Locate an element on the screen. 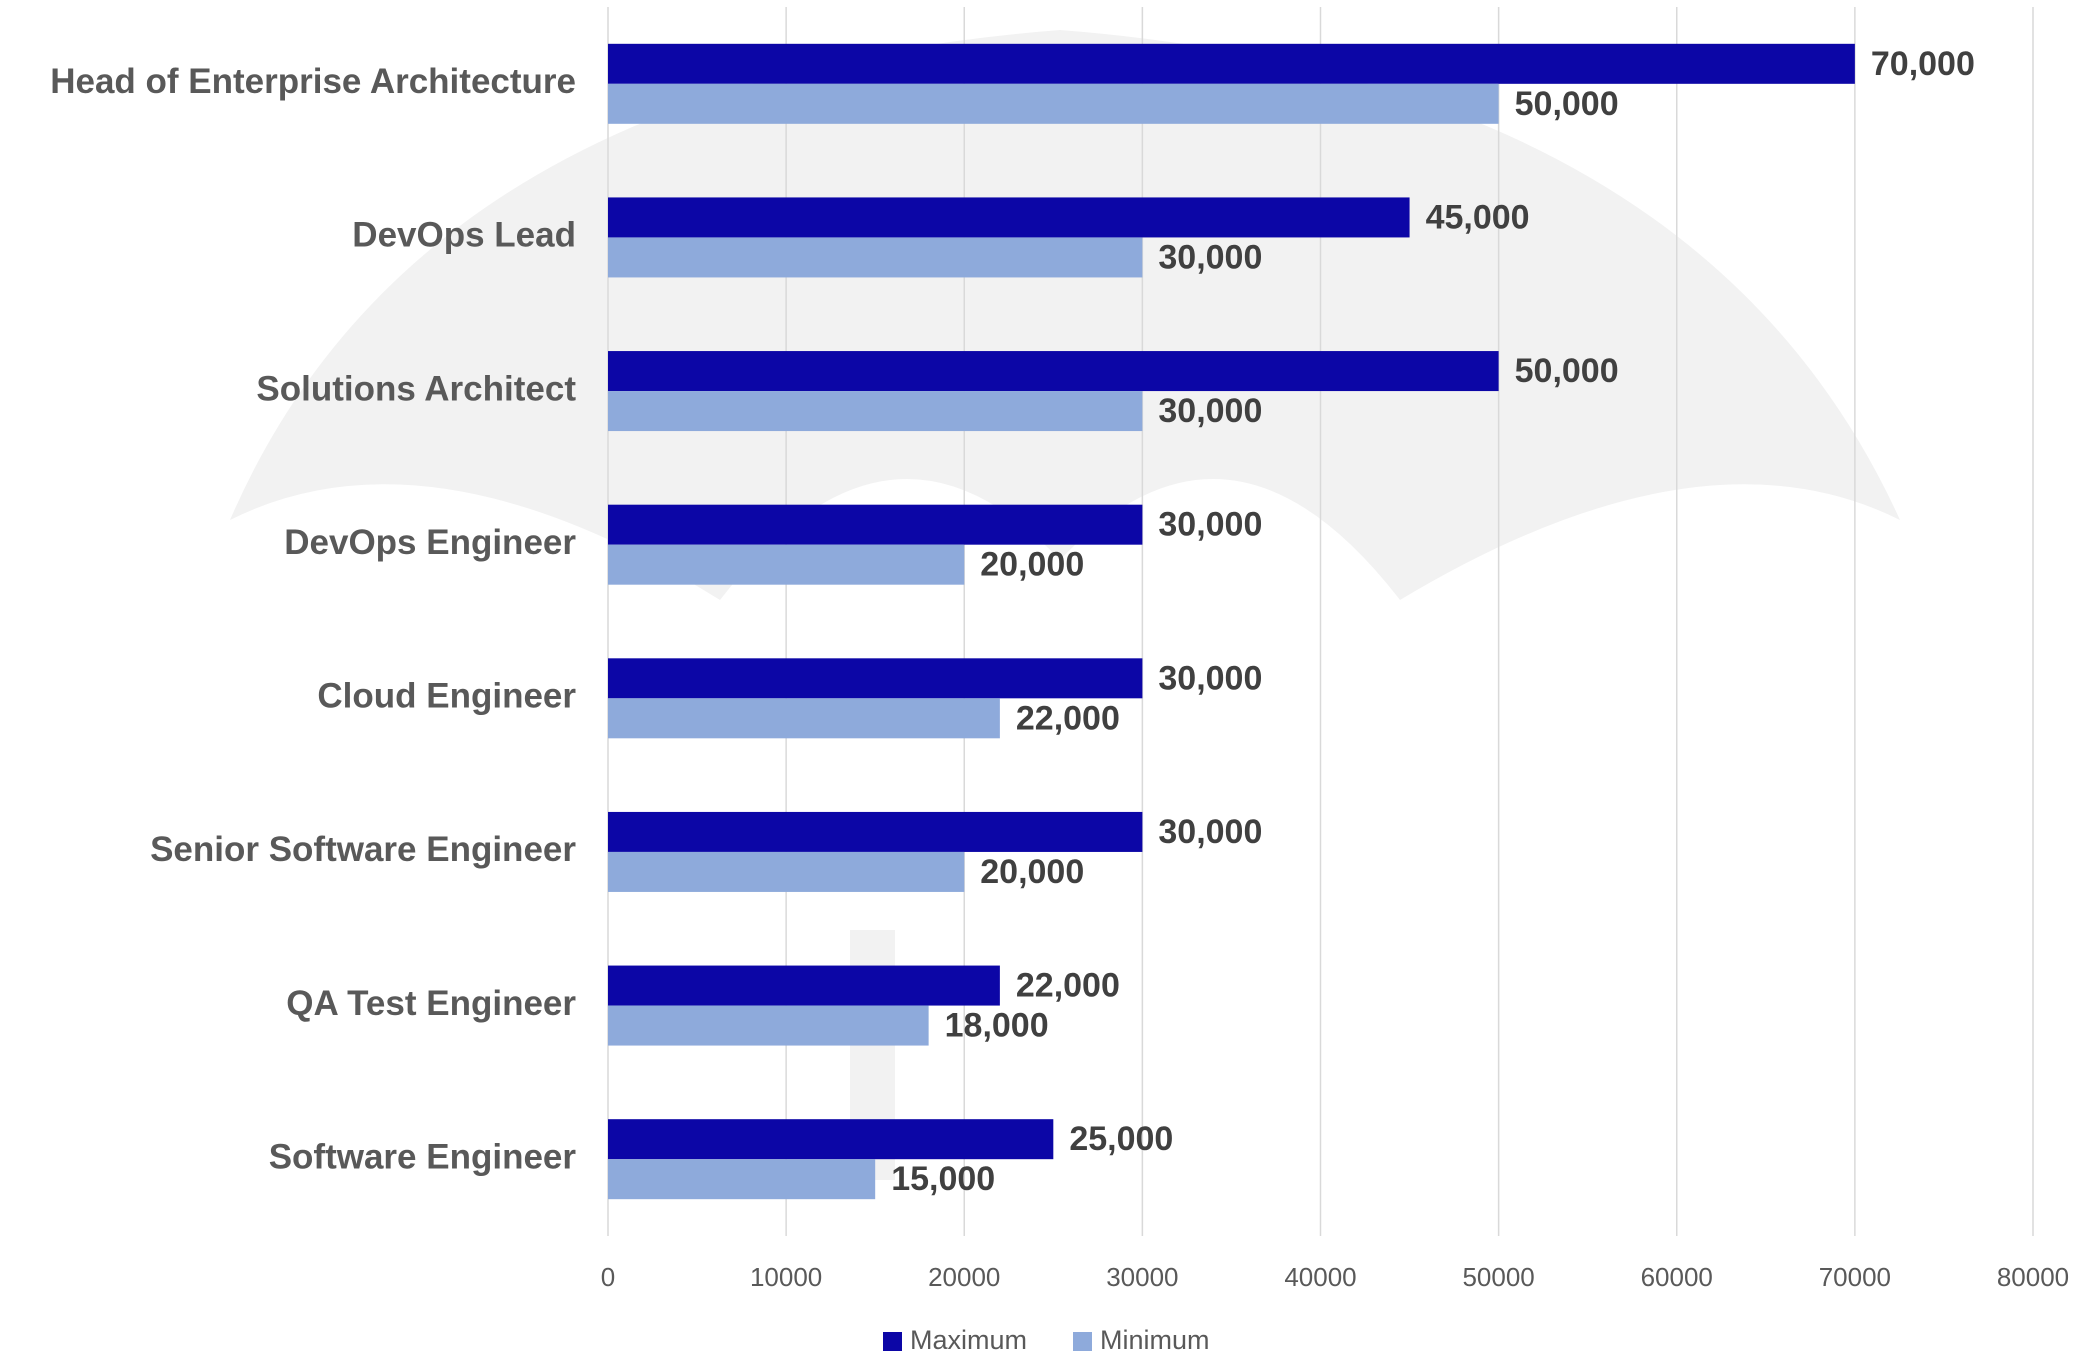  x-tick-label: 20000 is located at coordinates (964, 1277).